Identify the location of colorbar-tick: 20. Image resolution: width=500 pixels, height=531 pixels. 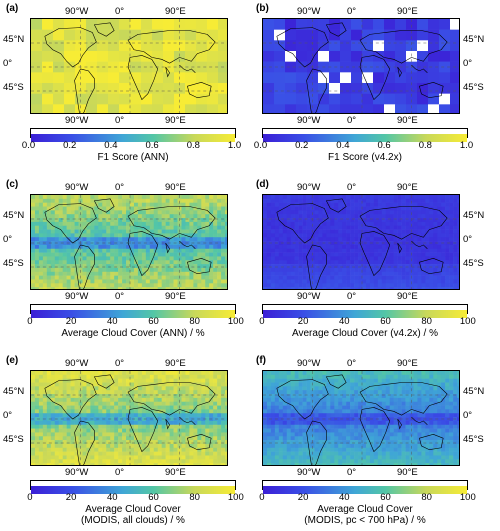
(71, 321).